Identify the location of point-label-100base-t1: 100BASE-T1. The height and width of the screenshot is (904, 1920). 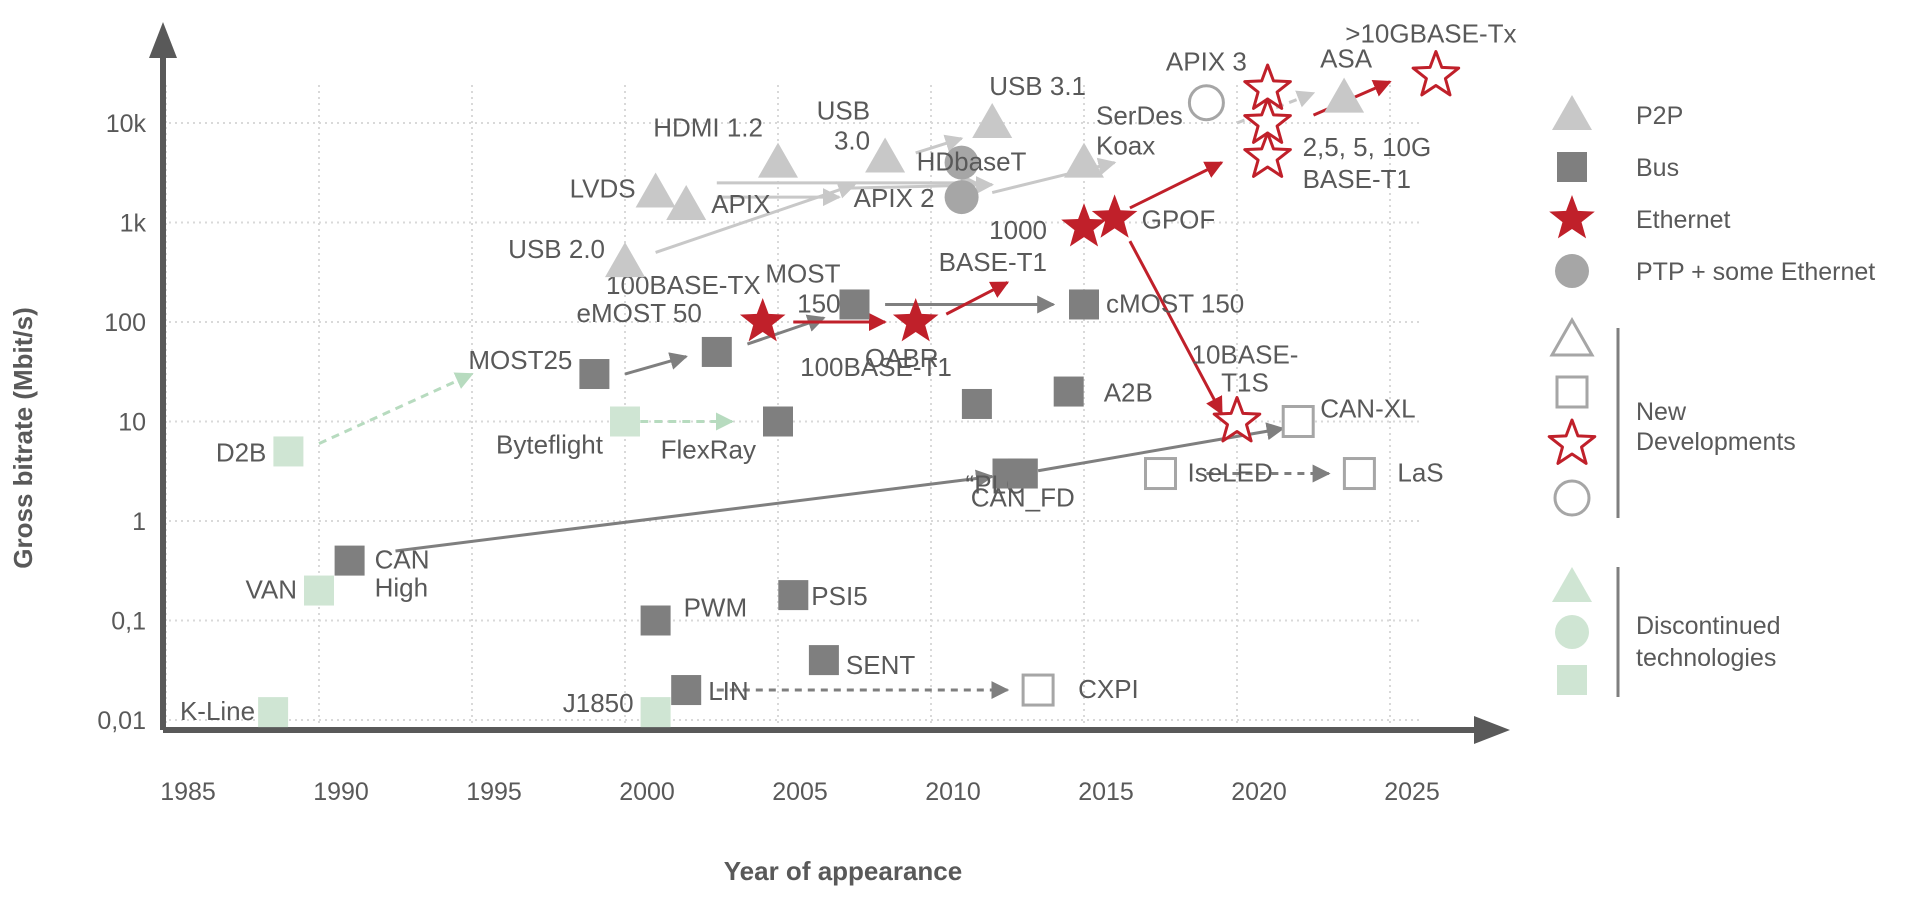
(876, 367).